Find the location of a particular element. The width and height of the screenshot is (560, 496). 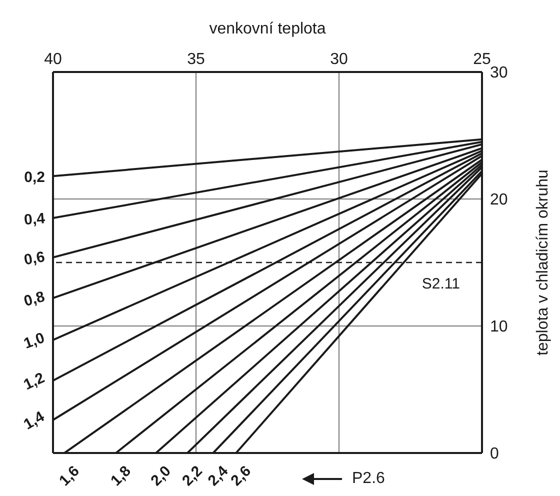

x-tick-label: 25 is located at coordinates (482, 59).